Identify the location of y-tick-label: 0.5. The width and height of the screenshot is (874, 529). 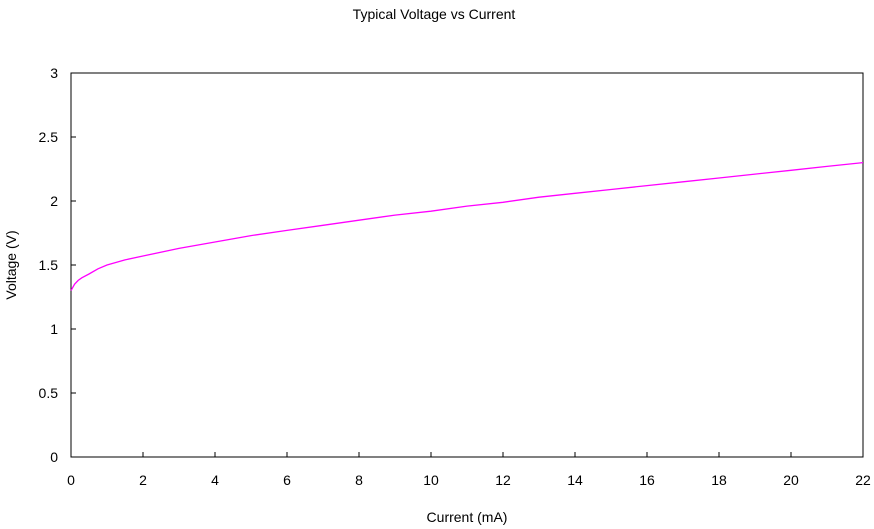
(49, 393).